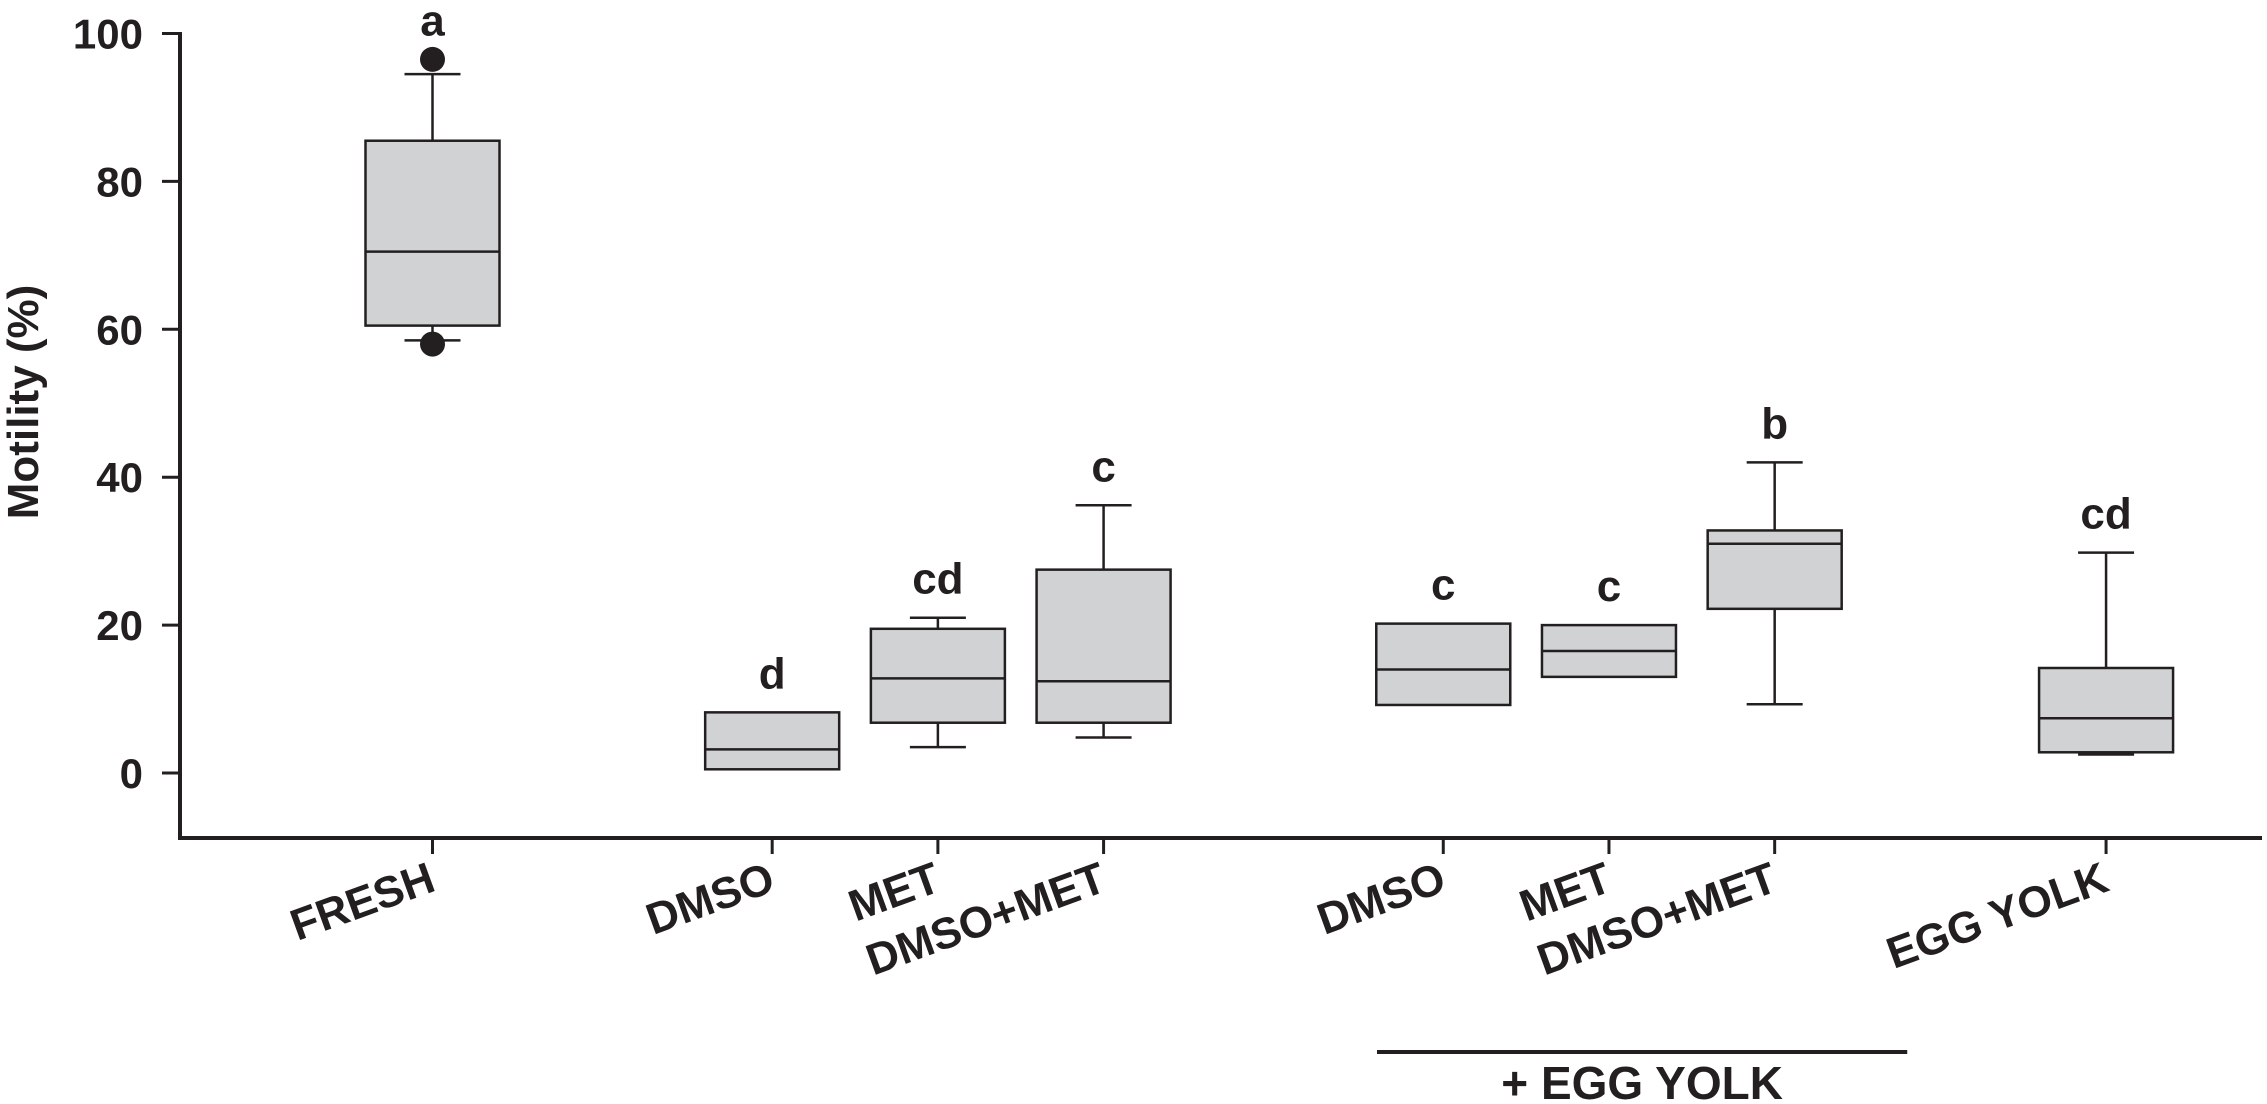 The width and height of the screenshot is (2267, 1104). I want to click on x-tick-label-egg-yolk-7: EGG YOLK, so click(1997, 915).